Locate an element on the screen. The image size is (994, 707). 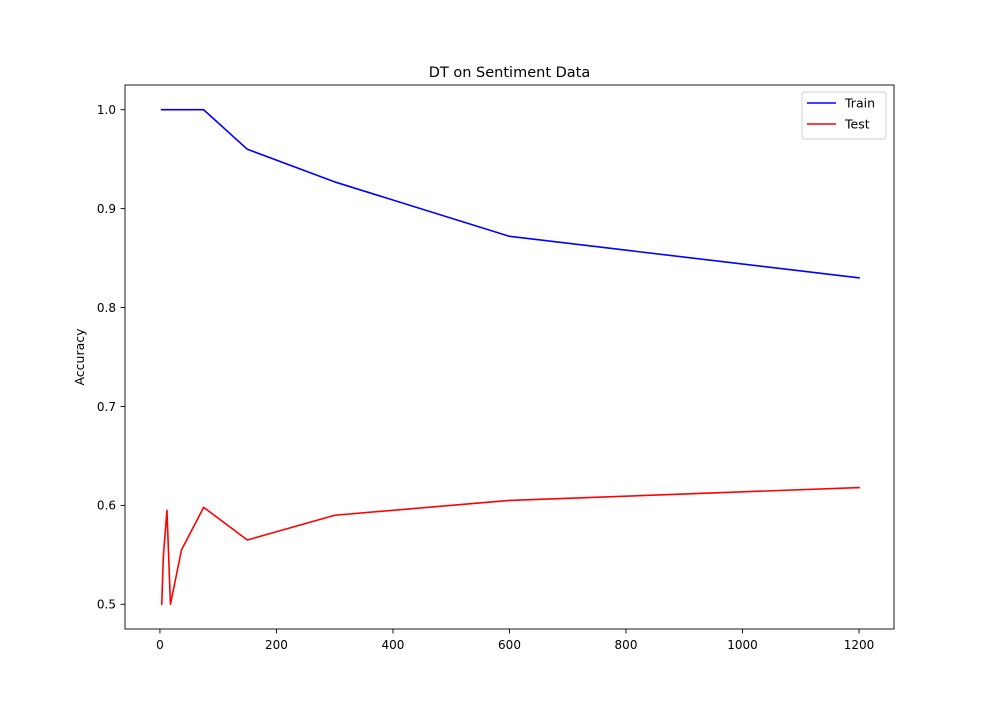
x-tick-label: 600 is located at coordinates (509, 645).